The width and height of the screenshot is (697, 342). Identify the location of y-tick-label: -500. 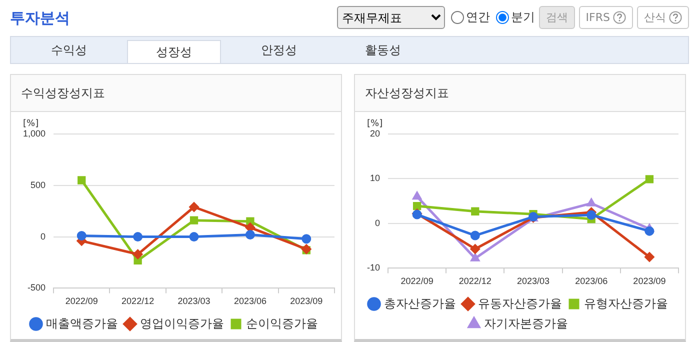
(37, 287).